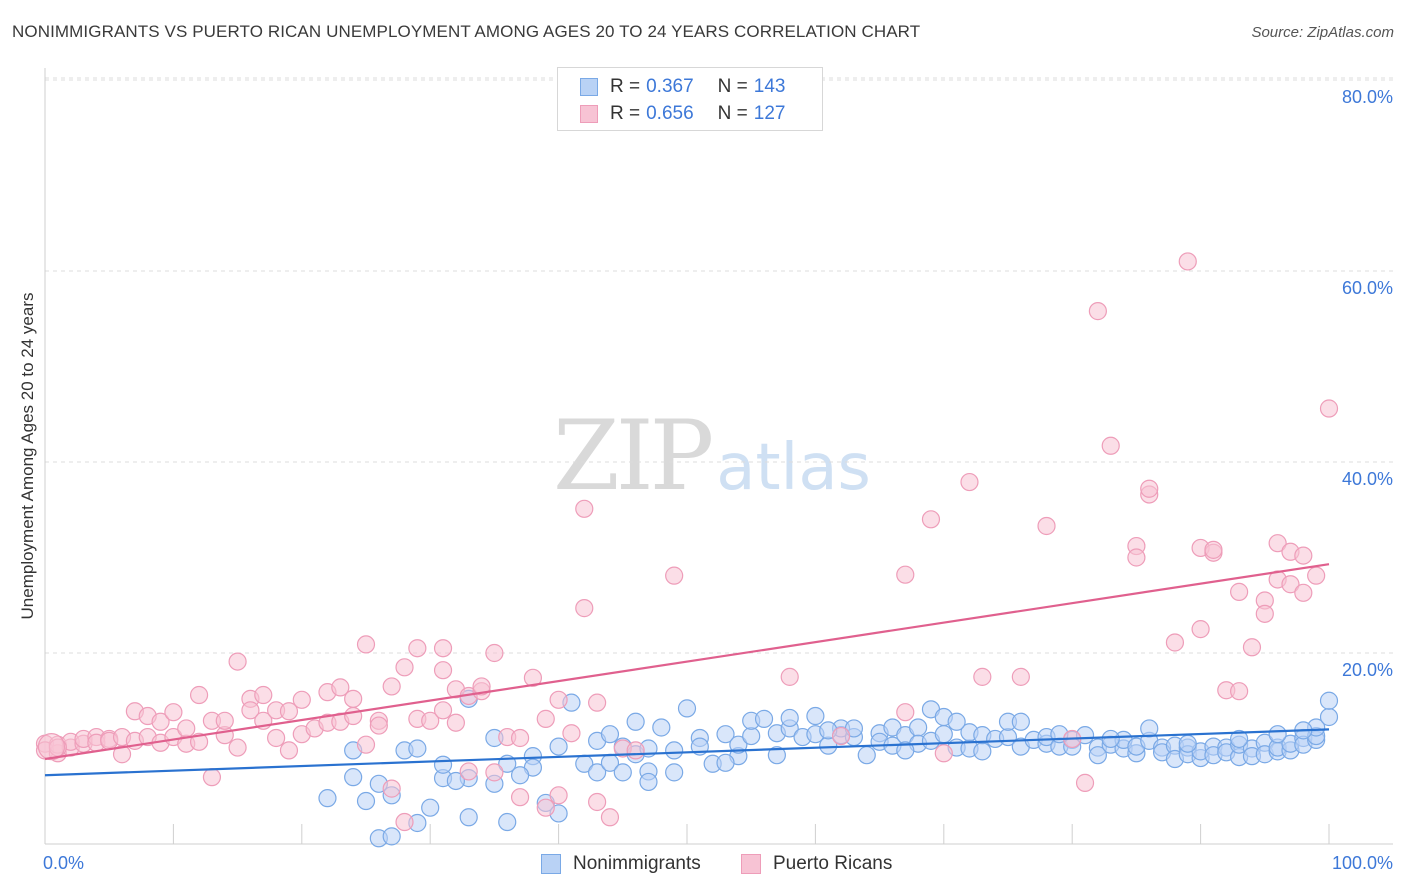 This screenshot has height=892, width=1406. What do you see at coordinates (1367, 670) in the screenshot?
I see `y-tick-label: 20.0%` at bounding box center [1367, 670].